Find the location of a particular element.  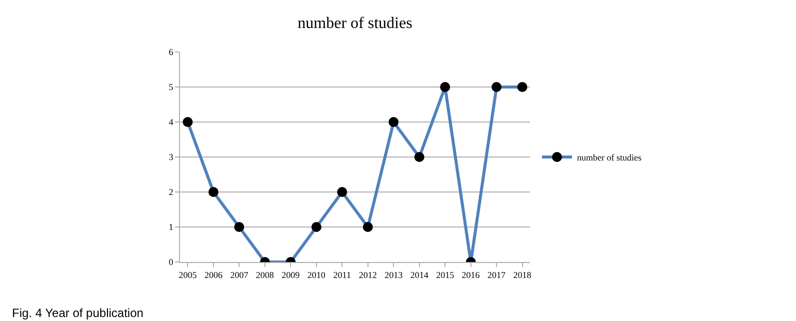

y-tick-label: 2 is located at coordinates (171, 192).